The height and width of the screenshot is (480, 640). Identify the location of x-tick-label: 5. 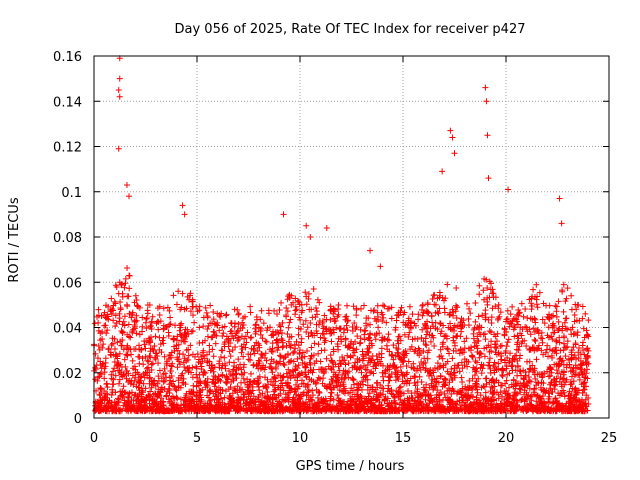
(197, 438).